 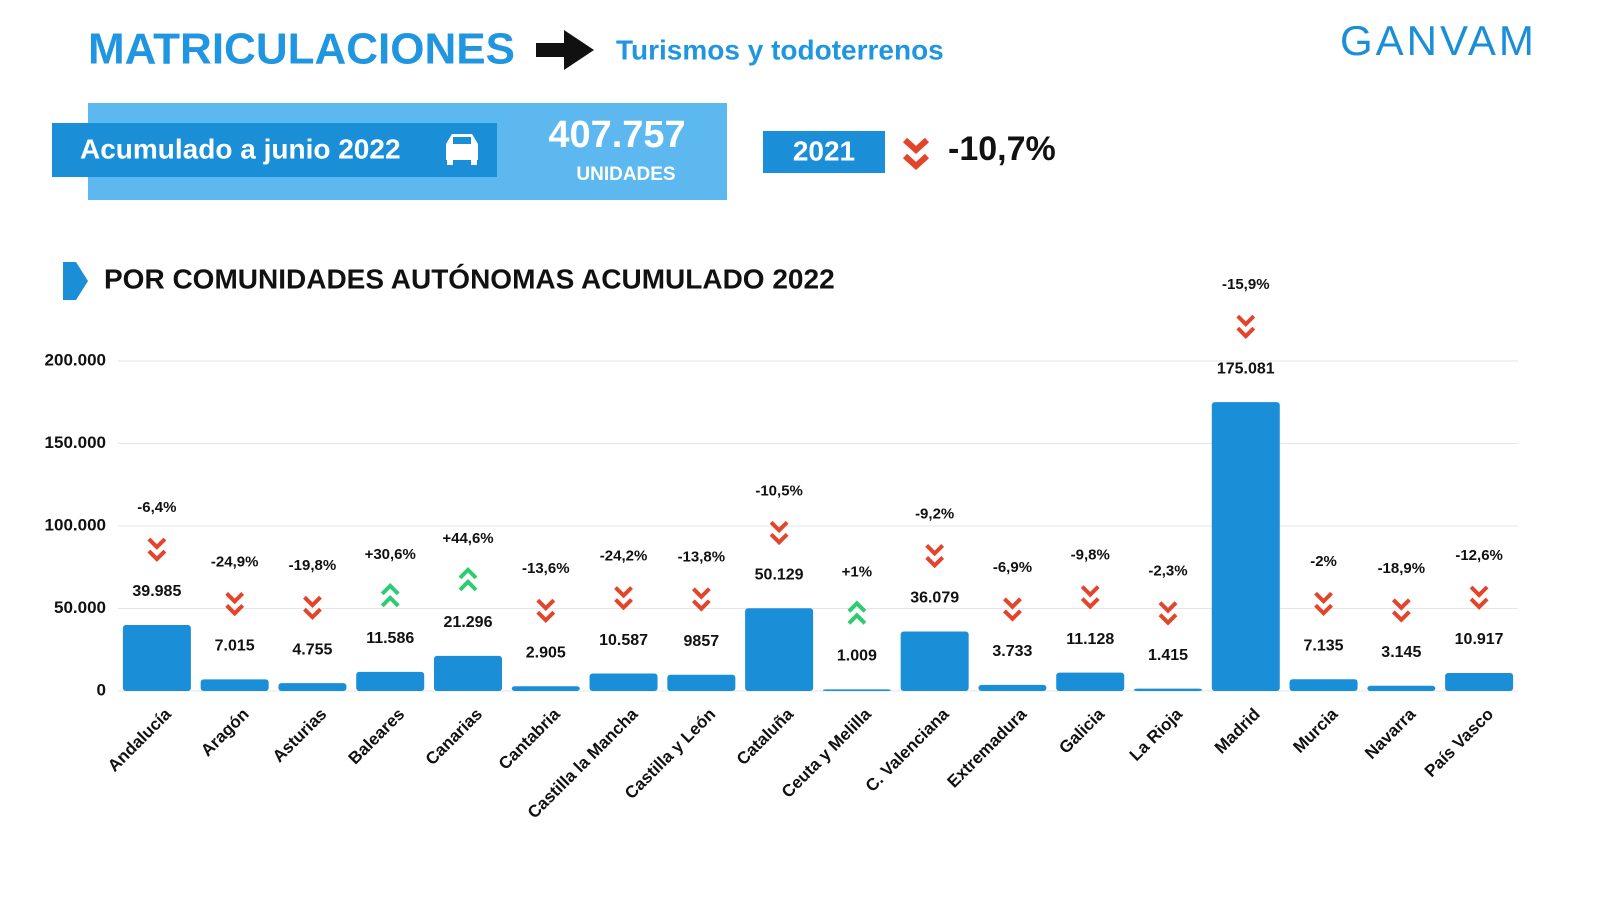 What do you see at coordinates (101, 689) in the screenshot?
I see `y-tick-label: 0` at bounding box center [101, 689].